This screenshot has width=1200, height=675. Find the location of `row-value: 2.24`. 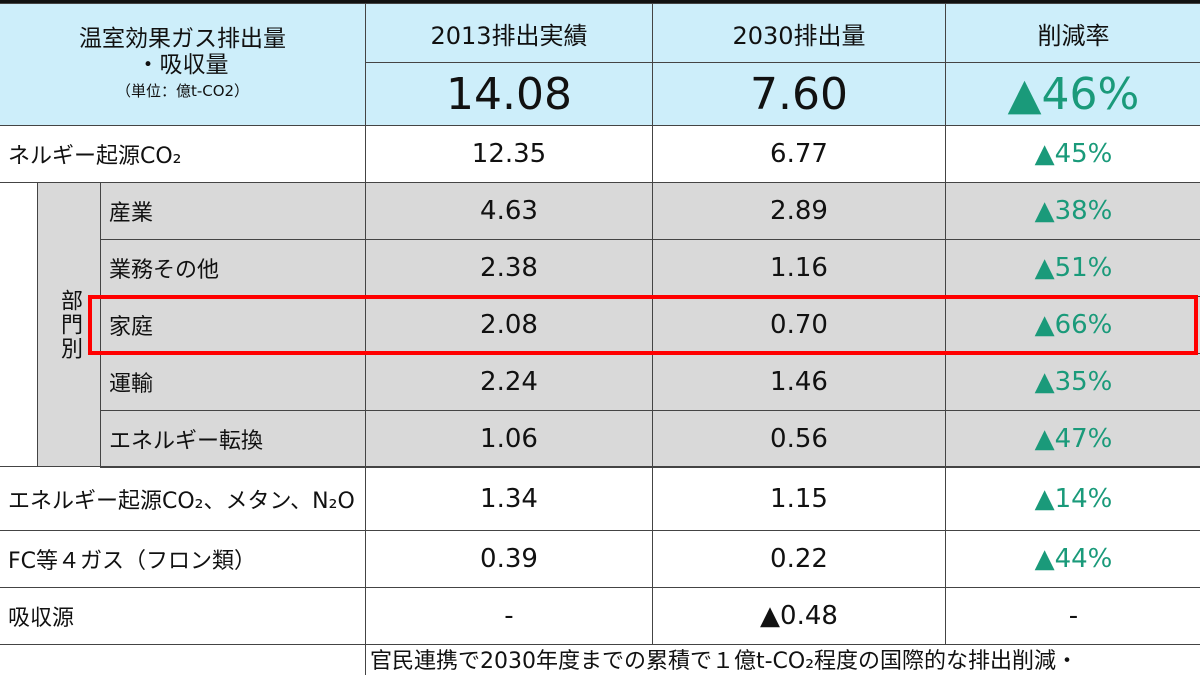

row-value: 2.24 is located at coordinates (509, 382).